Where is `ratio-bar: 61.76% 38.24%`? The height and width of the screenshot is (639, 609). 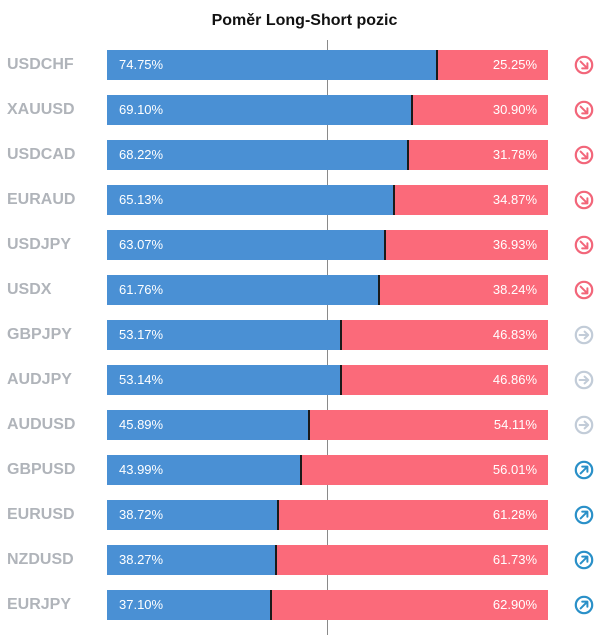 ratio-bar: 61.76% 38.24% is located at coordinates (327, 290).